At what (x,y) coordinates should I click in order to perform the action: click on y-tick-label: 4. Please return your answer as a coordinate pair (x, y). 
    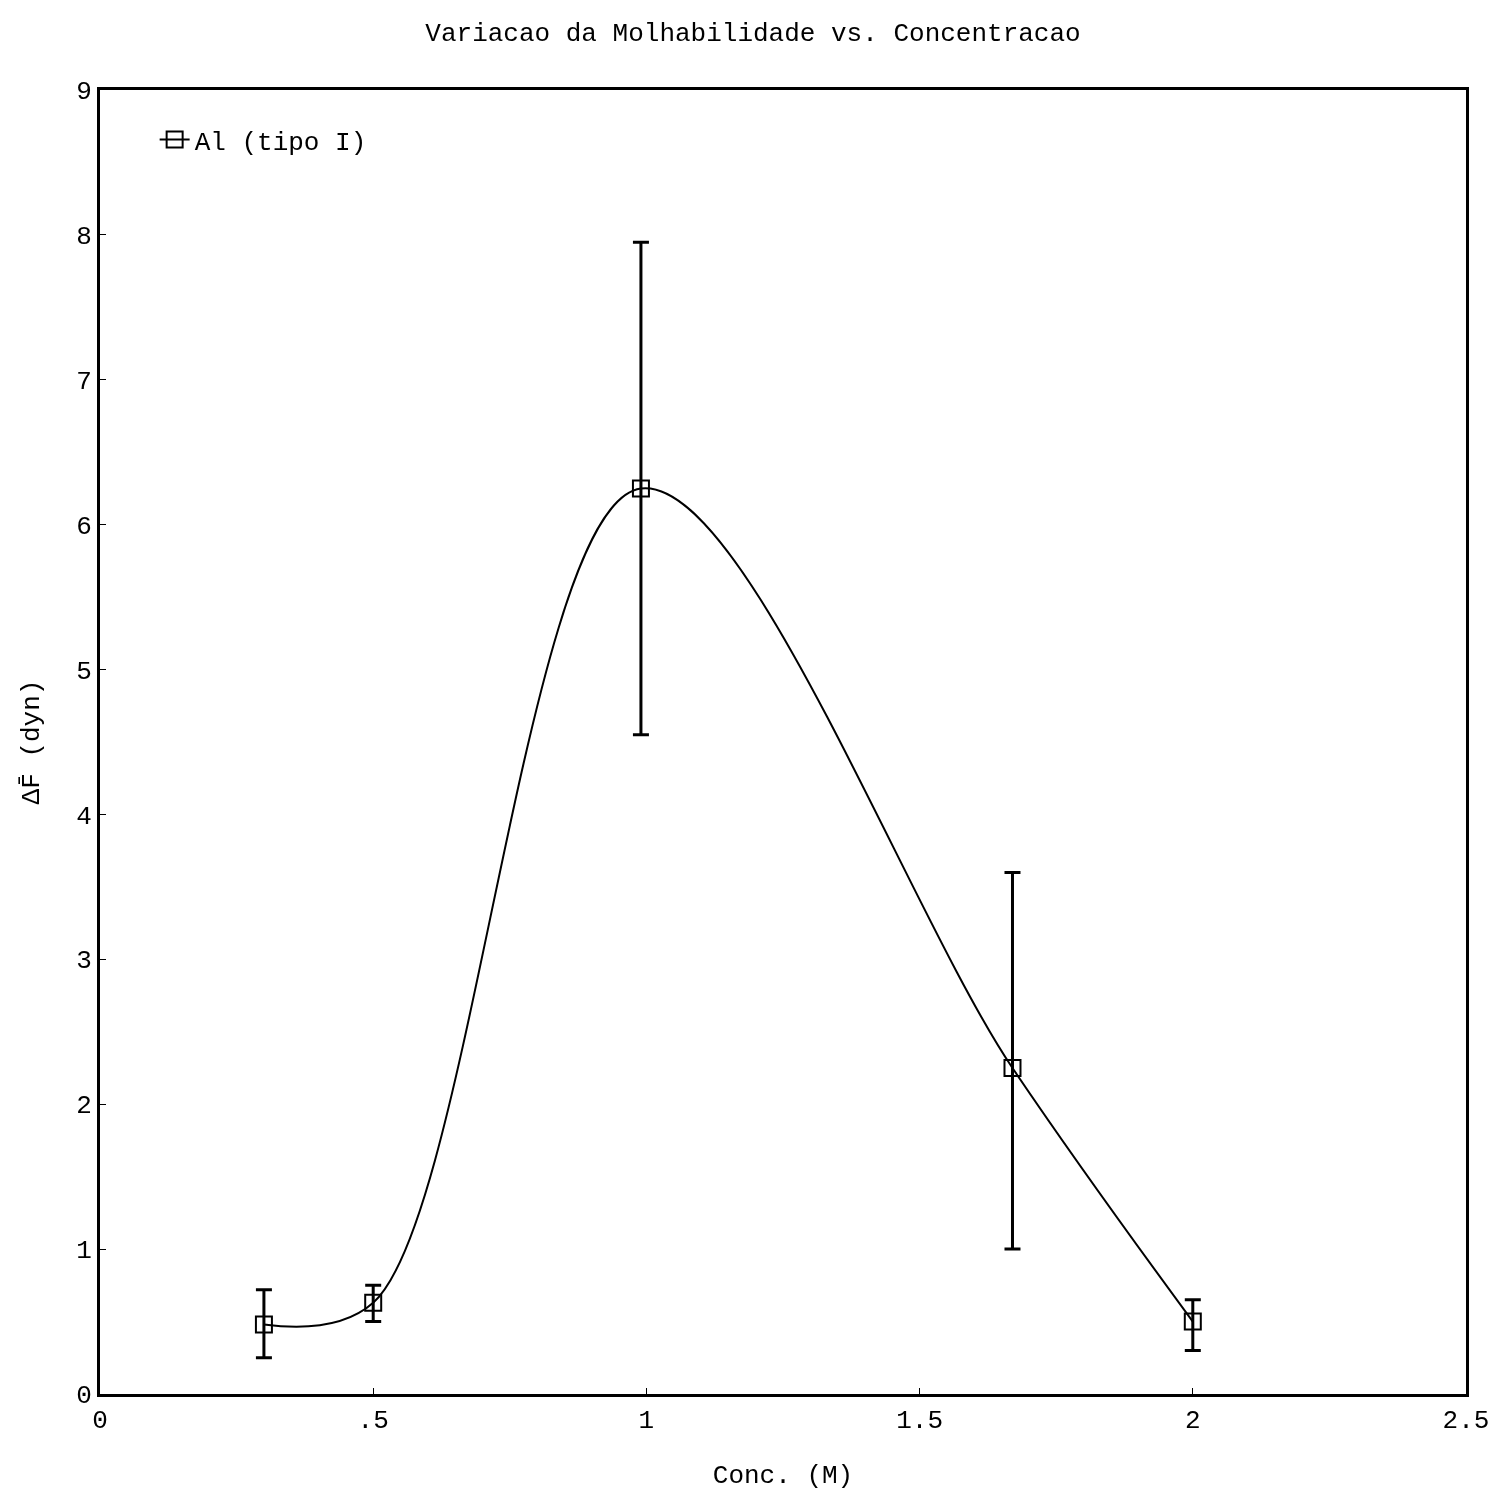
    Looking at the image, I should click on (84, 816).